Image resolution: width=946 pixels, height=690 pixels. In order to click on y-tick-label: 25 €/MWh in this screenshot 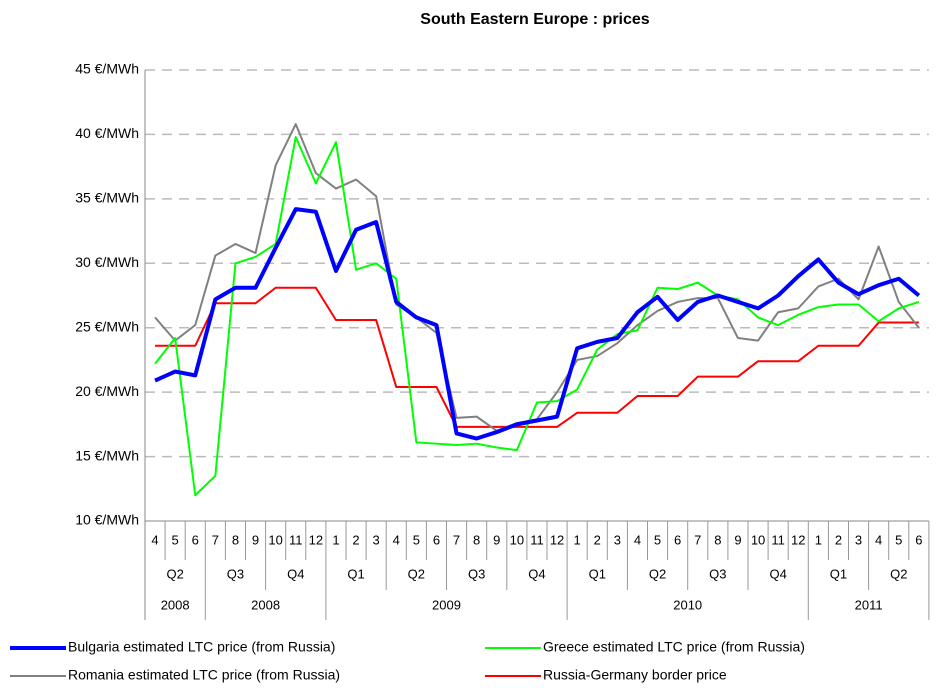, I will do `click(107, 326)`.